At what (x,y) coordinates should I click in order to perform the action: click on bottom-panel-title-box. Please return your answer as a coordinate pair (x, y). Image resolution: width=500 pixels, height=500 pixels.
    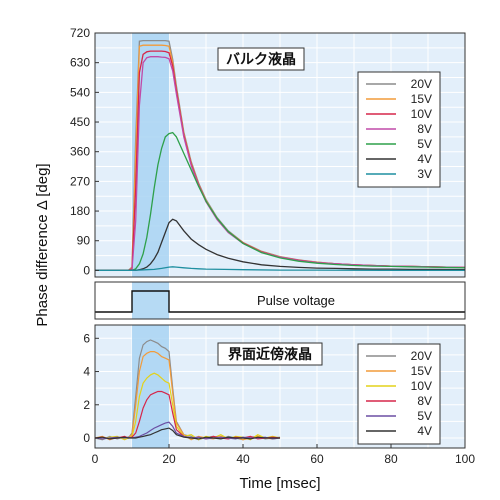
    Looking at the image, I should click on (270, 354).